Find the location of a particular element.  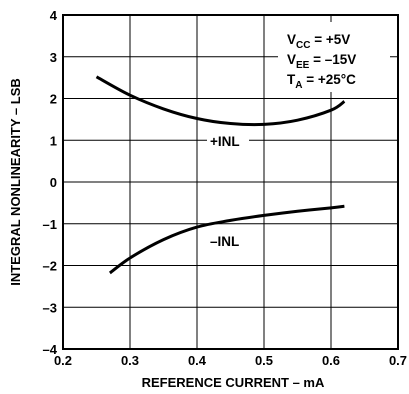

ta-main: T is located at coordinates (291, 79).